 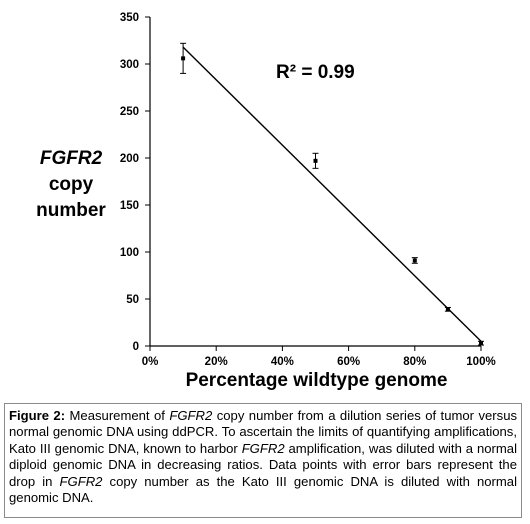 I want to click on x-tick-label: 80%, so click(x=414, y=362).